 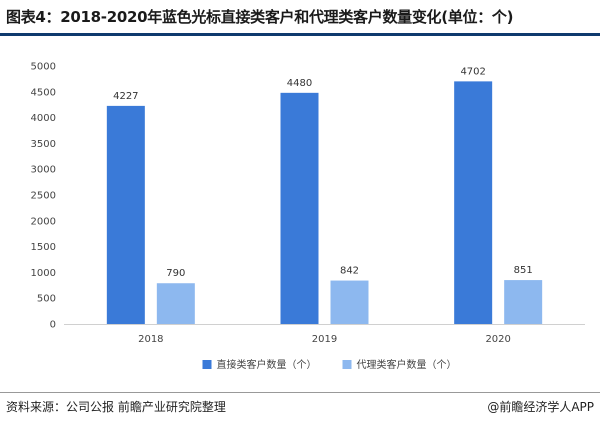 What do you see at coordinates (125, 96) in the screenshot?
I see `data-label: 4227` at bounding box center [125, 96].